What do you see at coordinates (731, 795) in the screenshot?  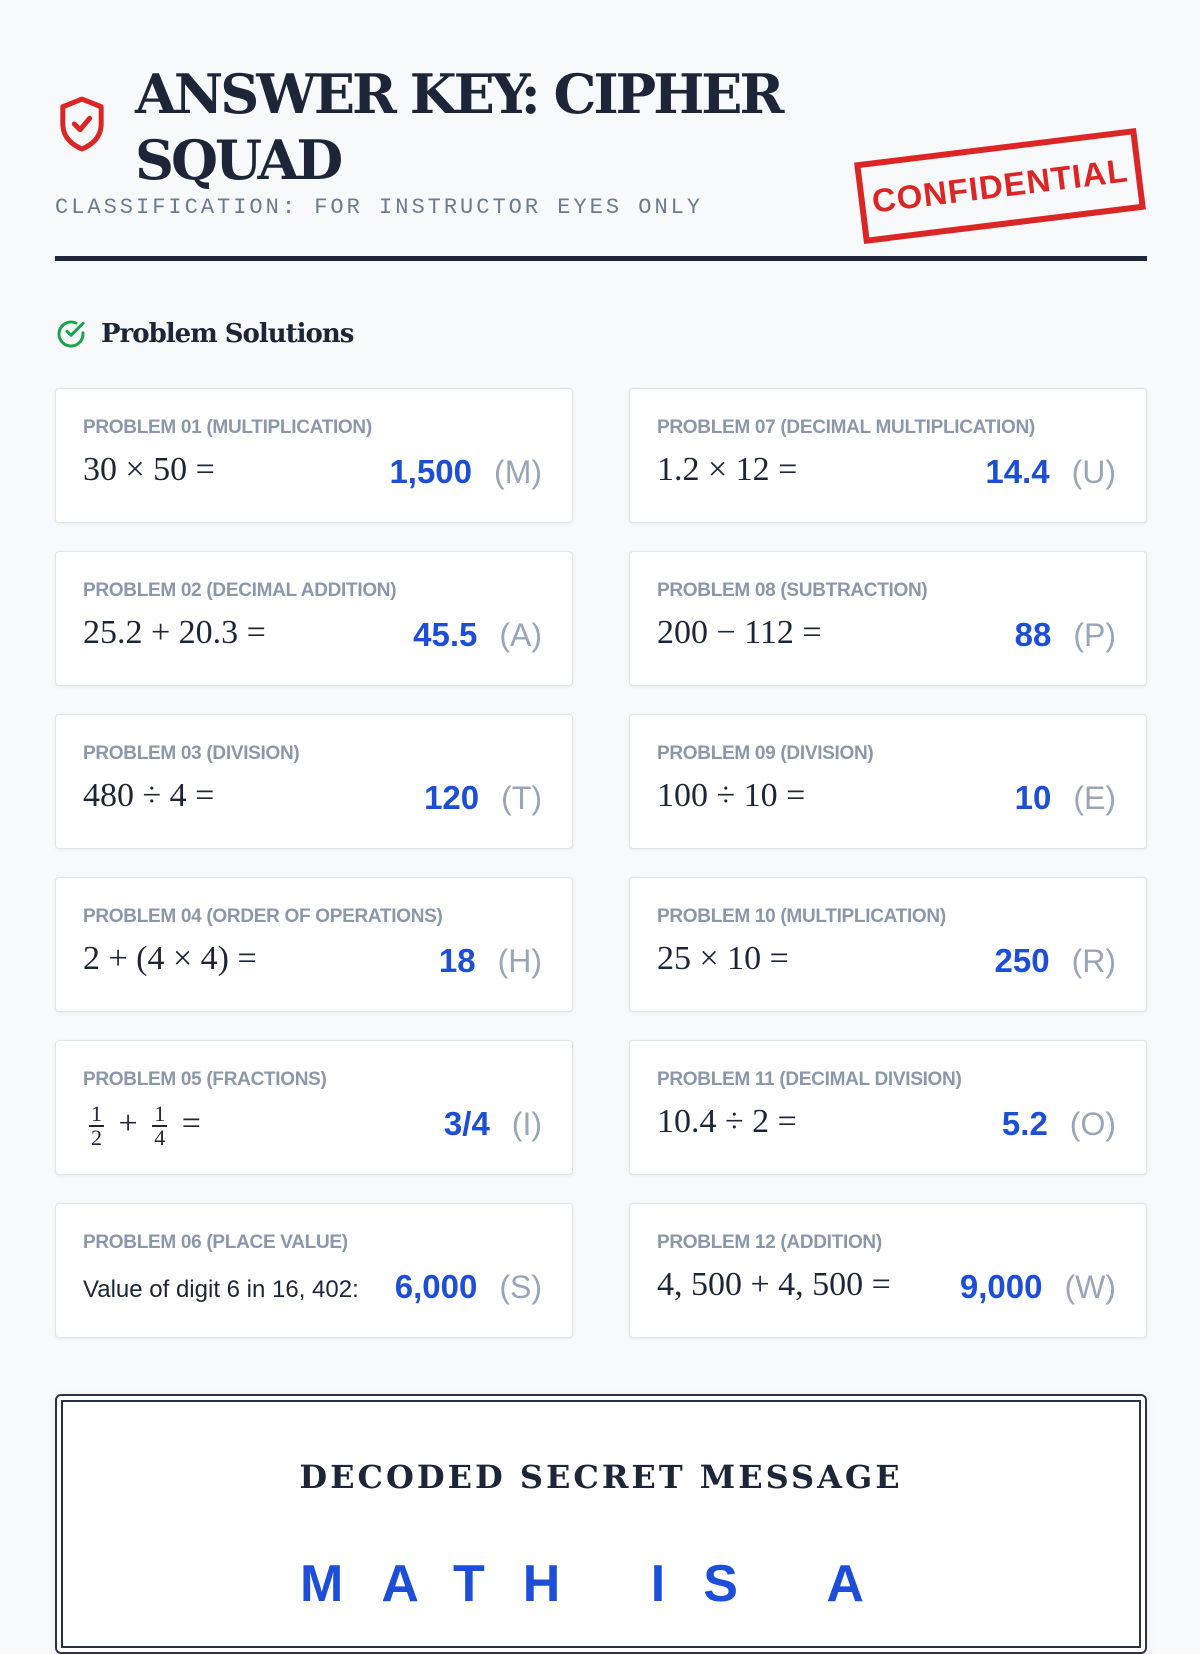 I see `problem-equation: 100 ÷ 10 =` at bounding box center [731, 795].